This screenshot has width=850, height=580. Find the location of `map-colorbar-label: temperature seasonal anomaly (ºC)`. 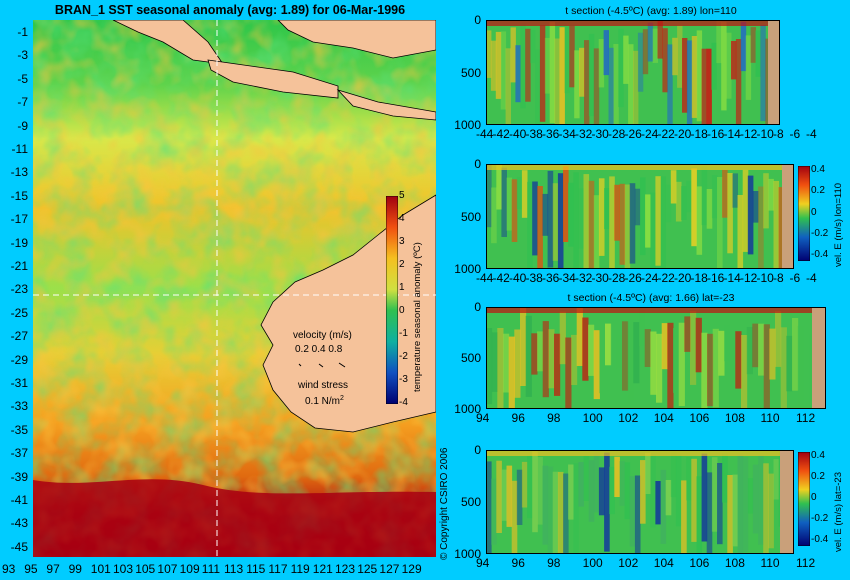

map-colorbar-label: temperature seasonal anomaly (ºC) is located at coordinates (417, 317).